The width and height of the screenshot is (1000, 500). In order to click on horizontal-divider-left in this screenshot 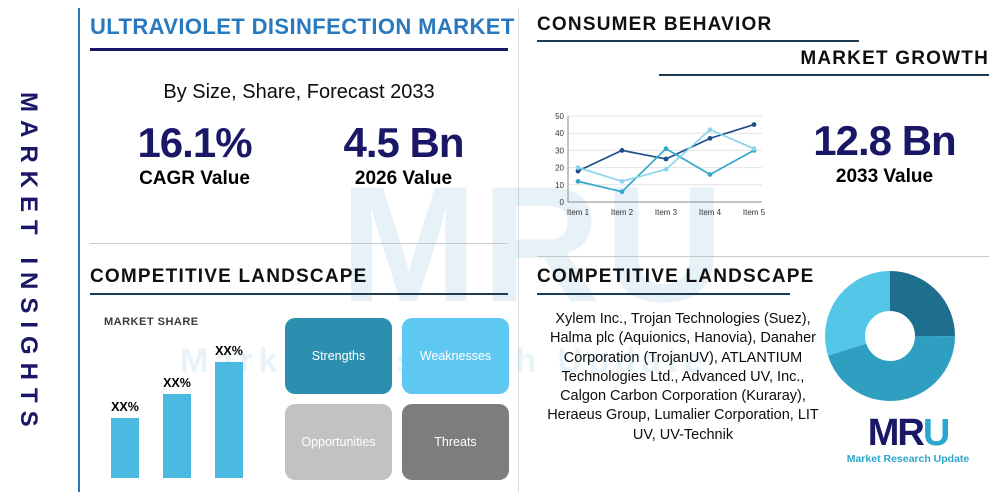, I will do `click(299, 243)`.